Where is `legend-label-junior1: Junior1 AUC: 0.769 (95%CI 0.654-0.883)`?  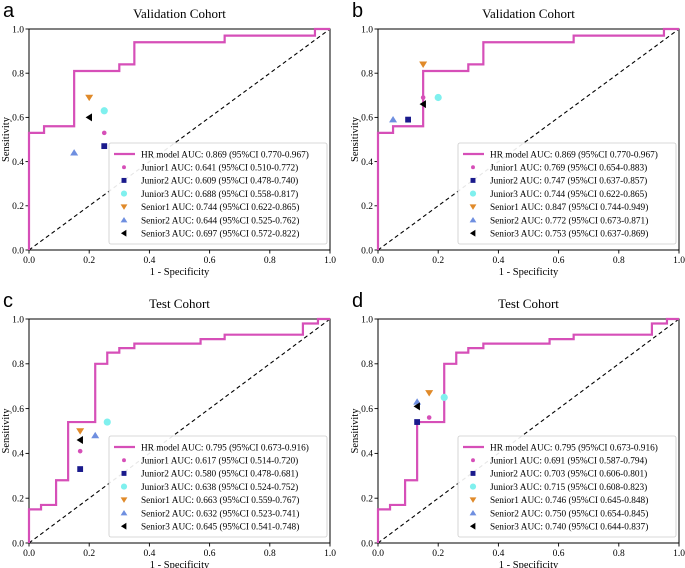 legend-label-junior1: Junior1 AUC: 0.769 (95%CI 0.654-0.883) is located at coordinates (568, 168).